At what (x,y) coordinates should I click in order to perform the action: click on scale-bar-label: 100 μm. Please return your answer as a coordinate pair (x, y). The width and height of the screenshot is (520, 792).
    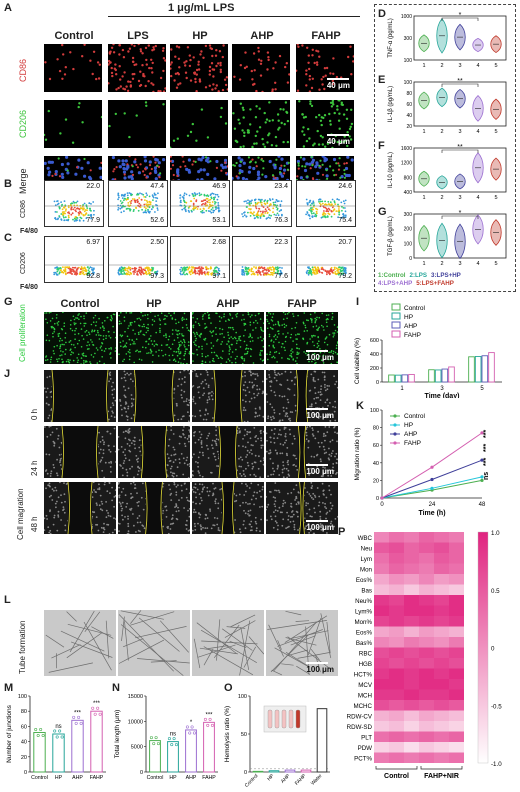
    Looking at the image, I should click on (320, 526).